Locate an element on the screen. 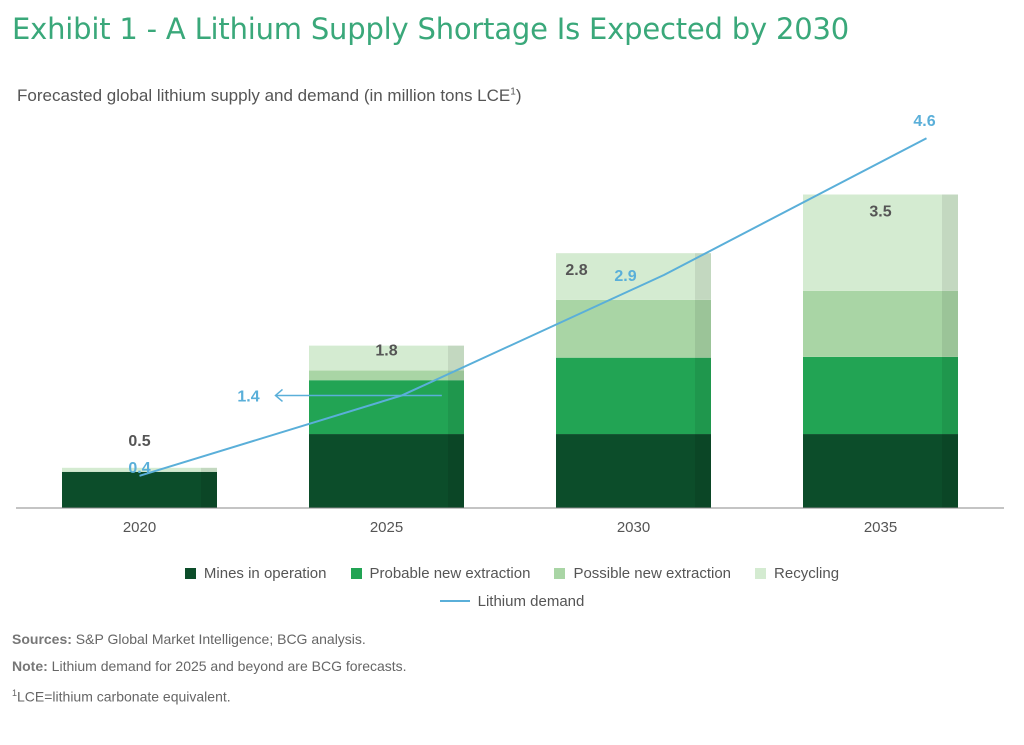 This screenshot has width=1024, height=745. subtitle-end: ) is located at coordinates (518, 95).